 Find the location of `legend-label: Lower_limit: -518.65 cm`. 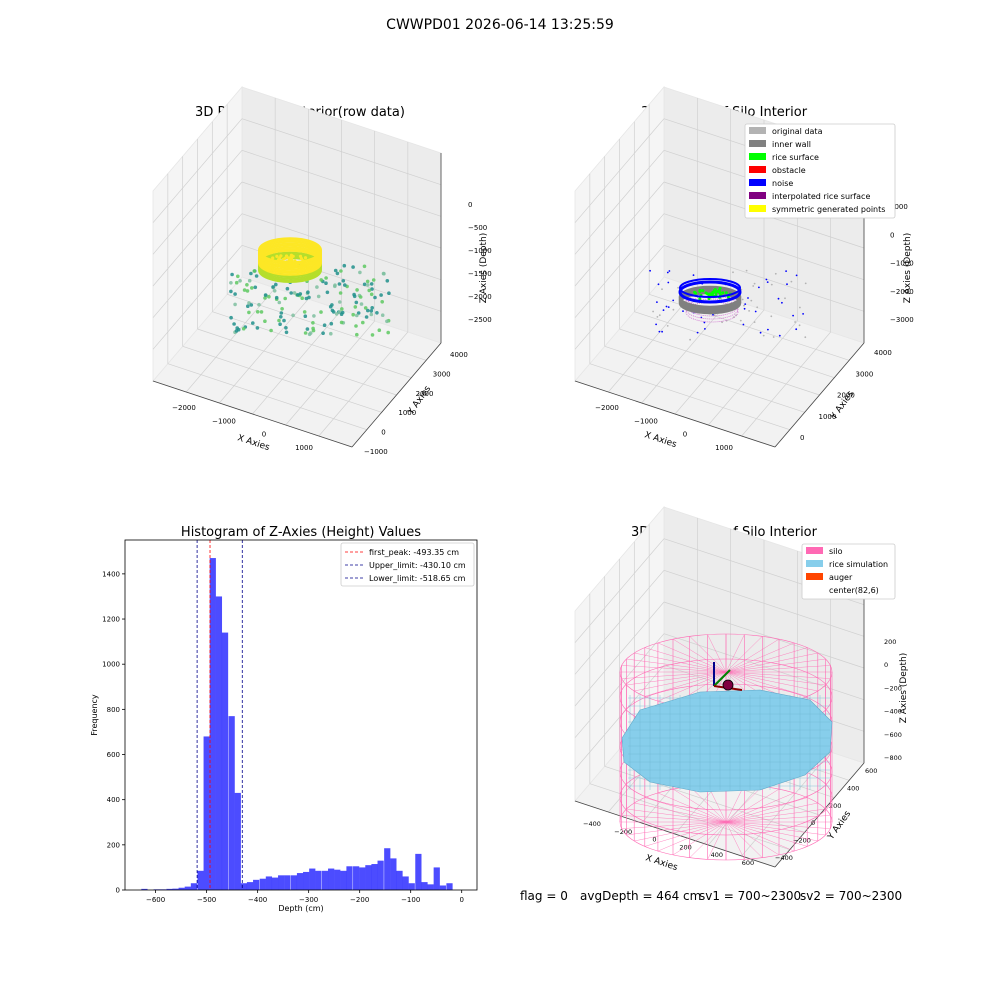

legend-label: Lower_limit: -518.65 cm is located at coordinates (417, 578).